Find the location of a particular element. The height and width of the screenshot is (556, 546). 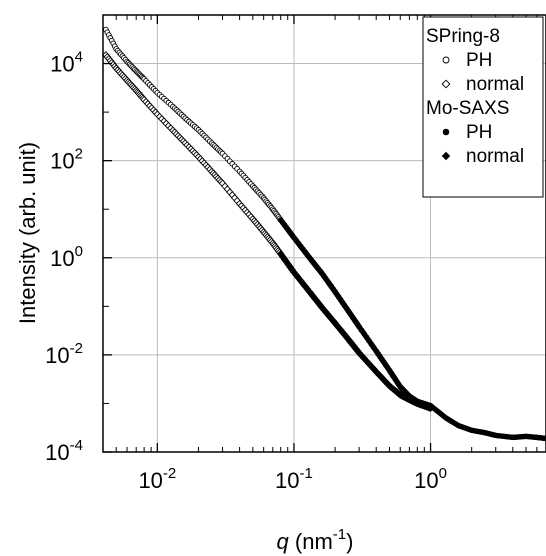

y-tick-label: 10⁴ is located at coordinates (66, 63).